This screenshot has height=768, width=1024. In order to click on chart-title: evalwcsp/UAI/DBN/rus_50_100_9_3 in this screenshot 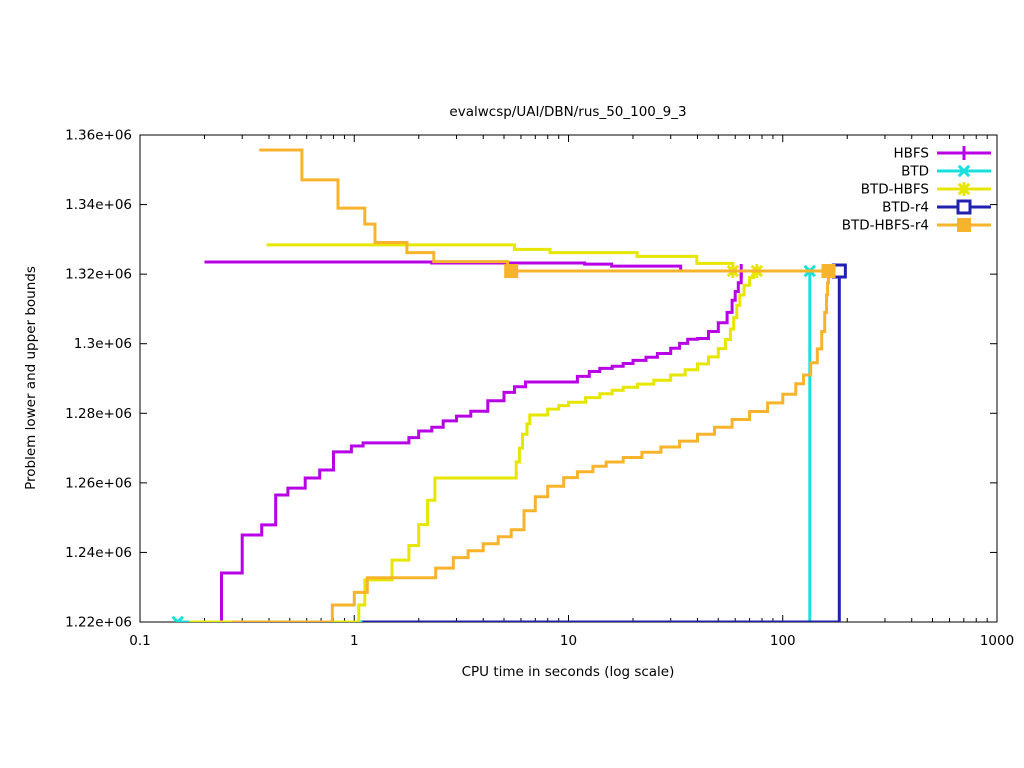, I will do `click(567, 112)`.